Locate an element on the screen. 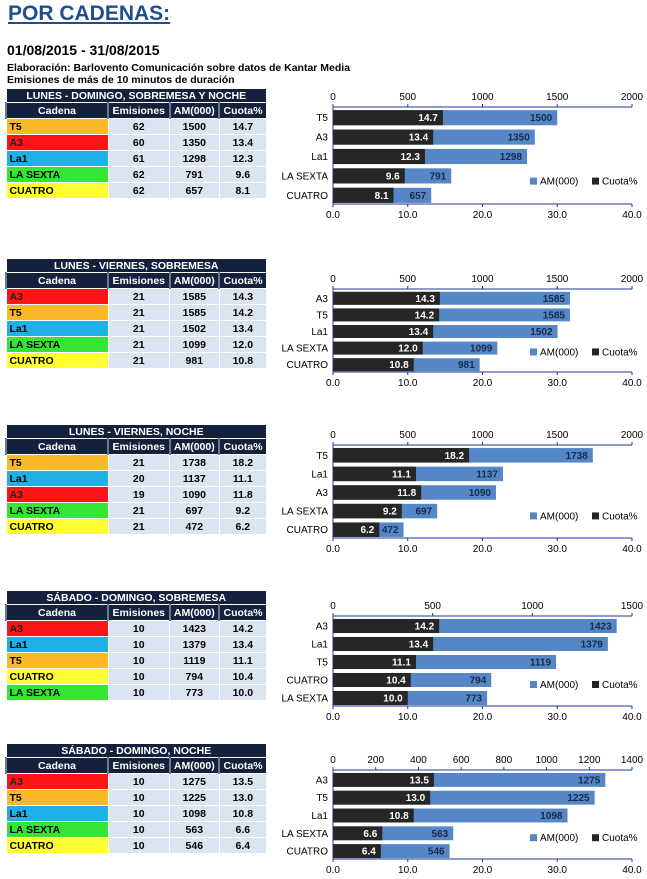  value-cell: 773 is located at coordinates (194, 692).